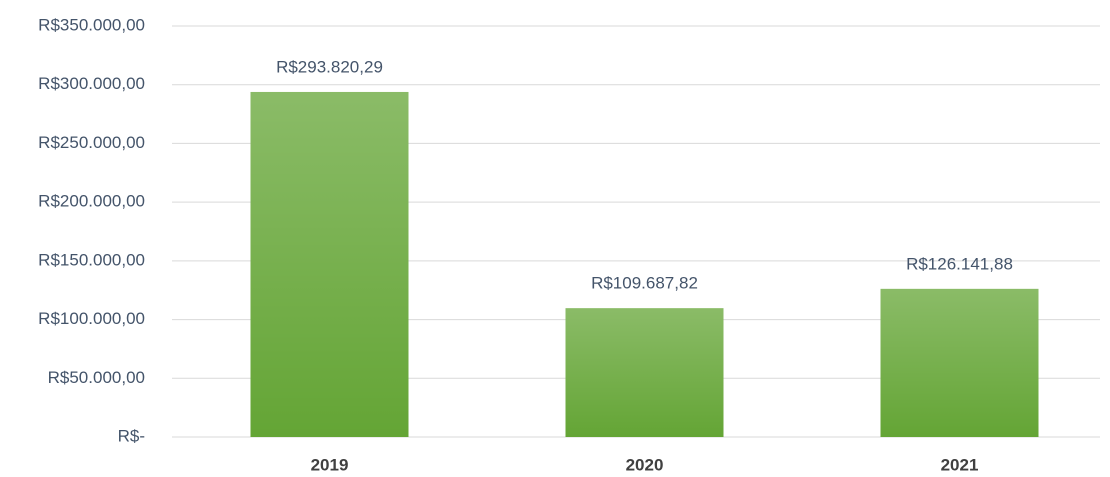 The width and height of the screenshot is (1110, 477). I want to click on y-tick-label: R$-, so click(131, 435).